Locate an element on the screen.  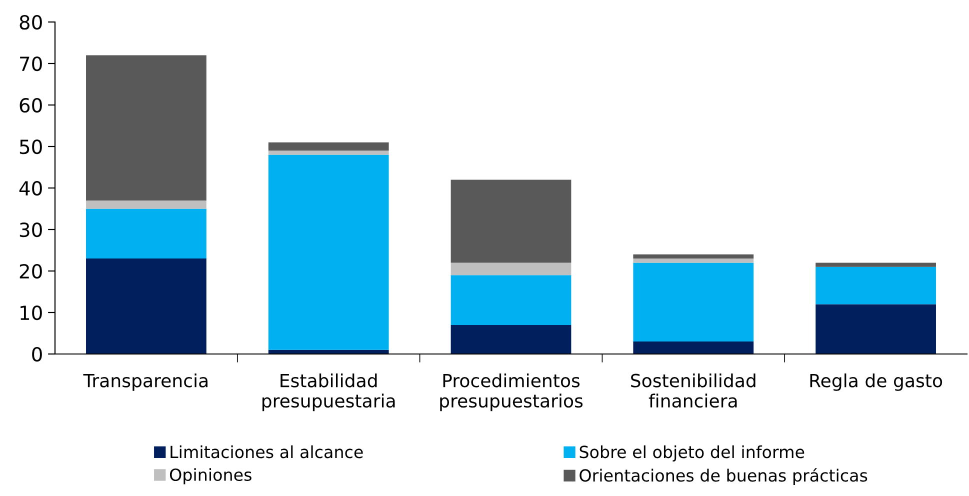
x-tick-label: Estabilidad presupuestaria is located at coordinates (328, 392).